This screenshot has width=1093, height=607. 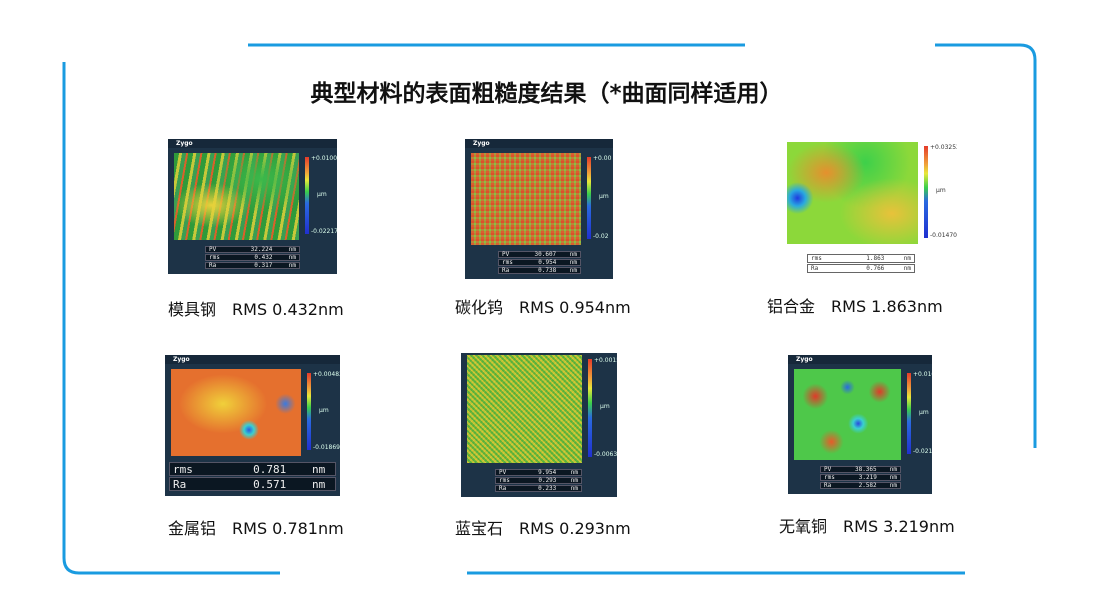 I want to click on rms: RMS 3.219nm, so click(x=899, y=526).